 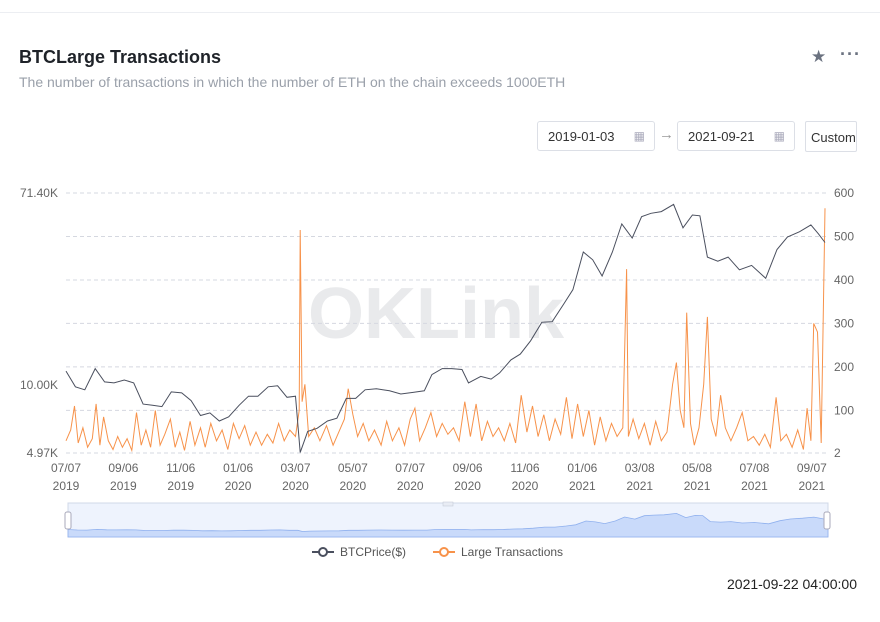 I want to click on custom-button: Custom, so click(x=831, y=136).